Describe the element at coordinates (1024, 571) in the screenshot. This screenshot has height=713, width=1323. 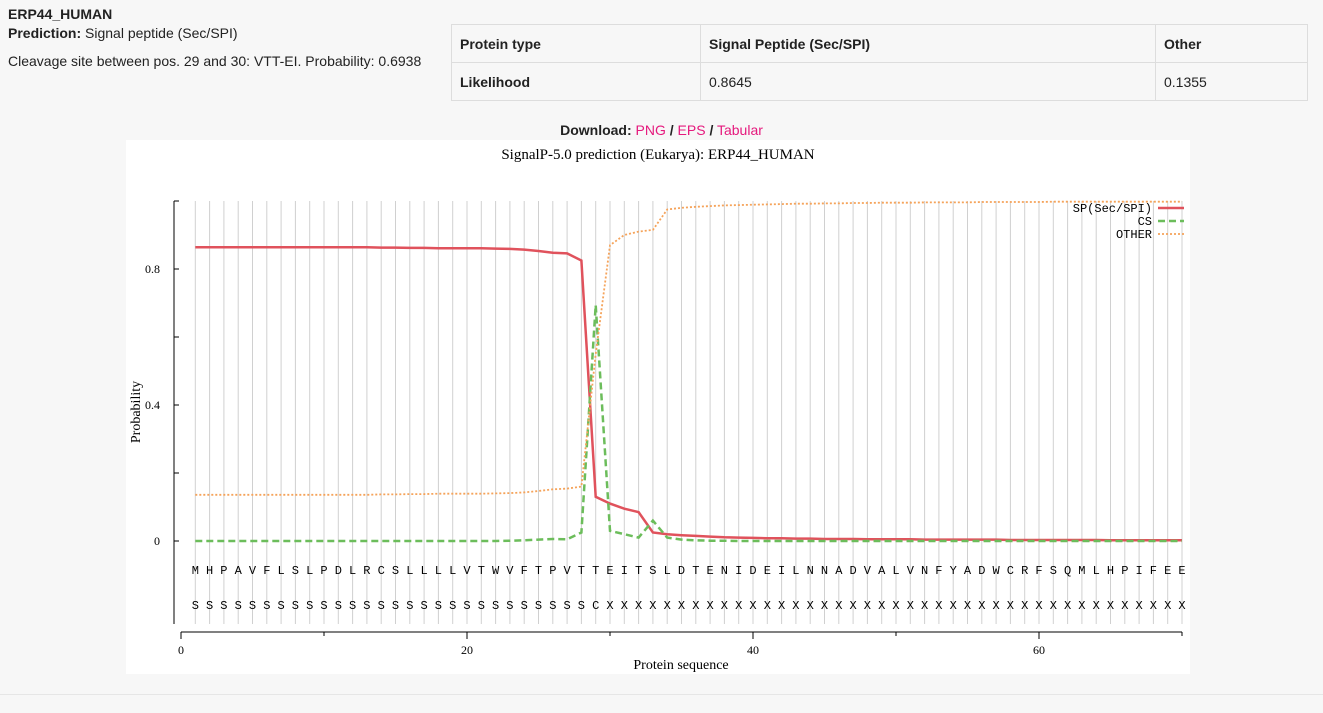
I see `sequence-residue: R` at that location.